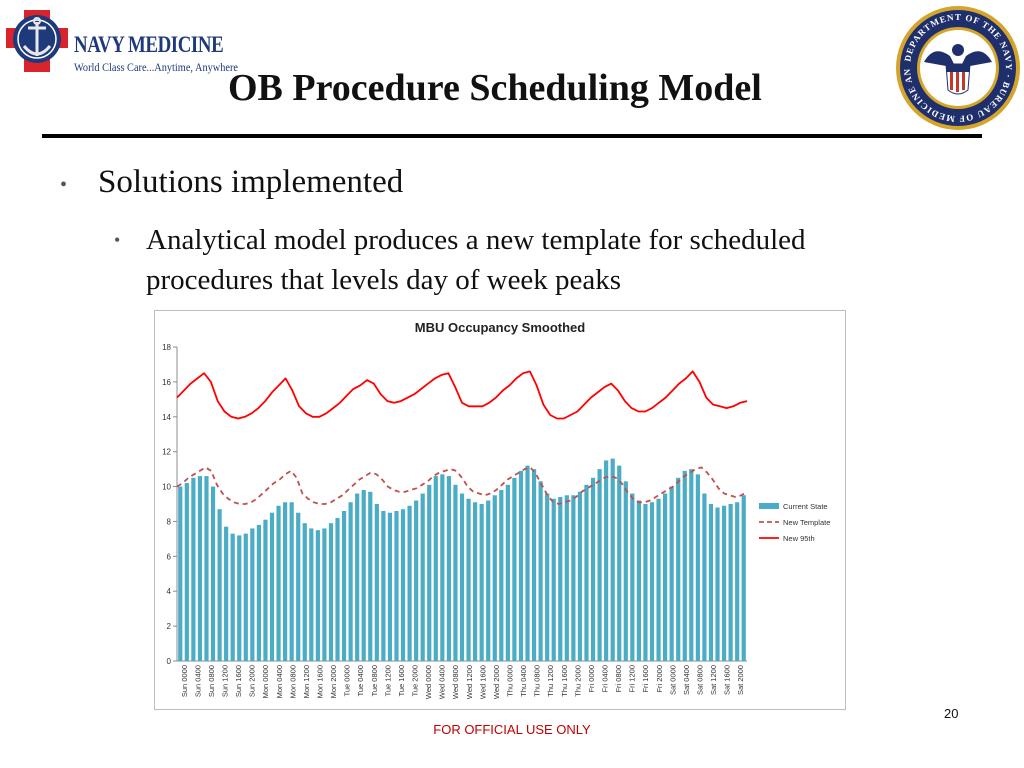 This screenshot has height=768, width=1024. What do you see at coordinates (166, 382) in the screenshot?
I see `y-tick-label: 16` at bounding box center [166, 382].